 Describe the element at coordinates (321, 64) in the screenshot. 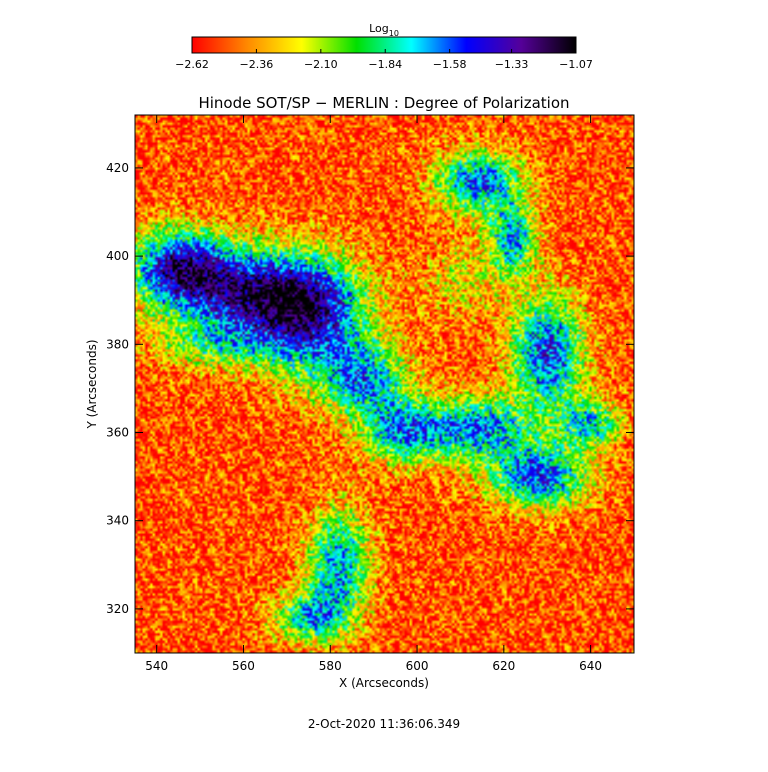

I see `colorbar-tick-label: −2.10` at that location.